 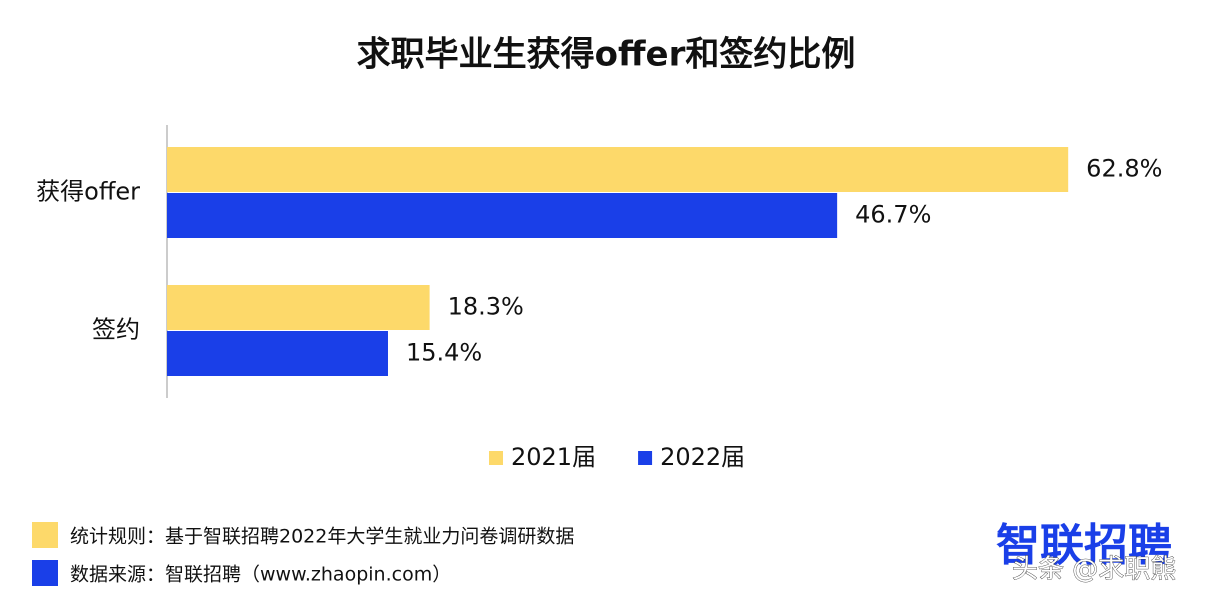 What do you see at coordinates (260, 575) in the screenshot?
I see `footnote: 数据来源：智联招聘（www.zhaopin.com）` at bounding box center [260, 575].